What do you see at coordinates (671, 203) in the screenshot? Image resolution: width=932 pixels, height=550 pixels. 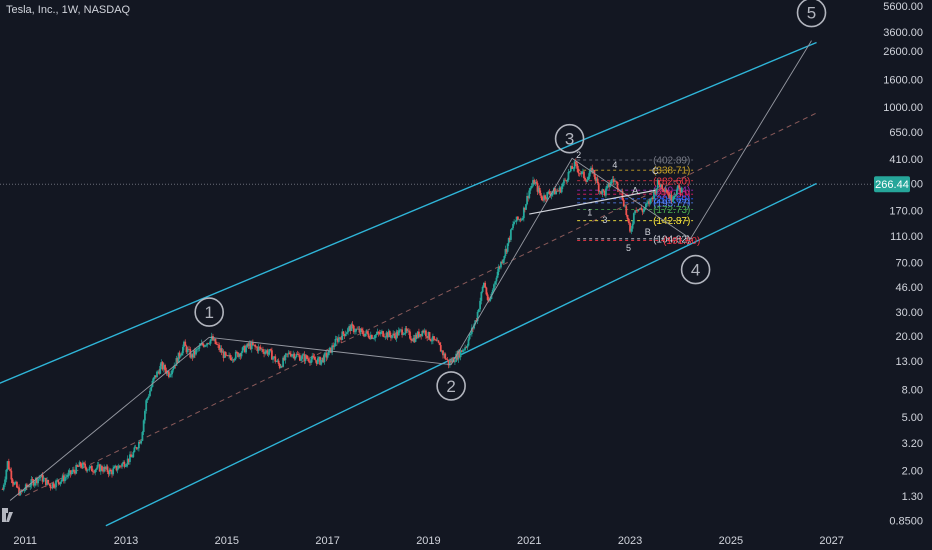 I see `fib-level-label: (193.77)` at bounding box center [671, 203].